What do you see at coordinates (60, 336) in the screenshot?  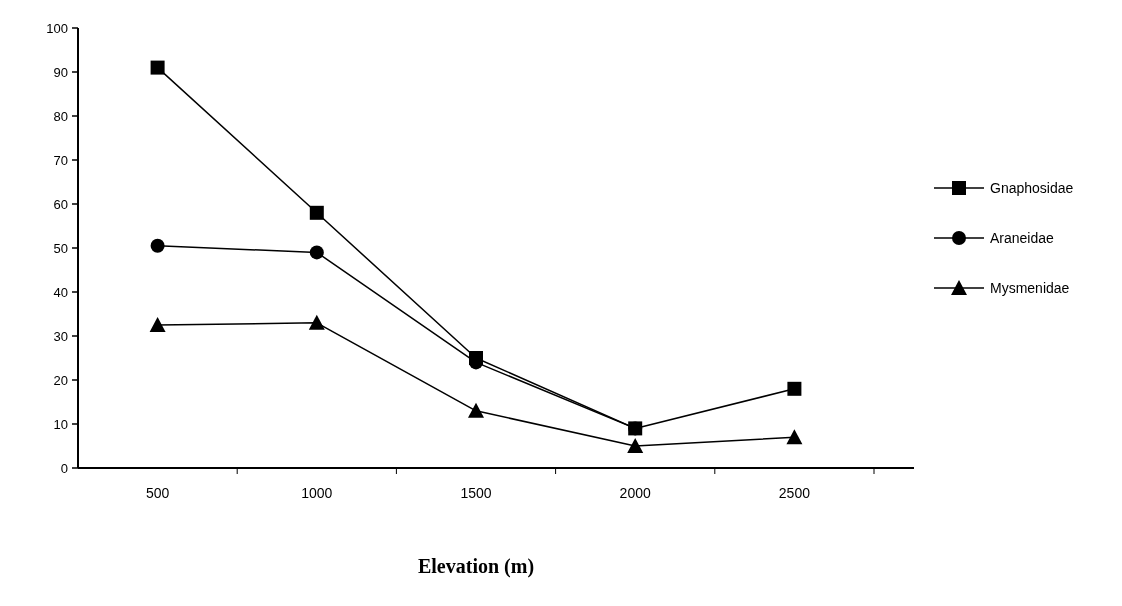 I see `y-tick-label: 30` at bounding box center [60, 336].